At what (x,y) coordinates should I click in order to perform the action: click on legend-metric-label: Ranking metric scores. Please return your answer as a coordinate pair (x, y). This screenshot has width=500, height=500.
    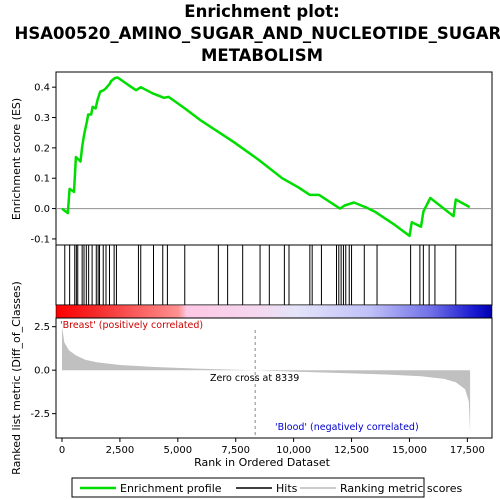
    Looking at the image, I should click on (401, 488).